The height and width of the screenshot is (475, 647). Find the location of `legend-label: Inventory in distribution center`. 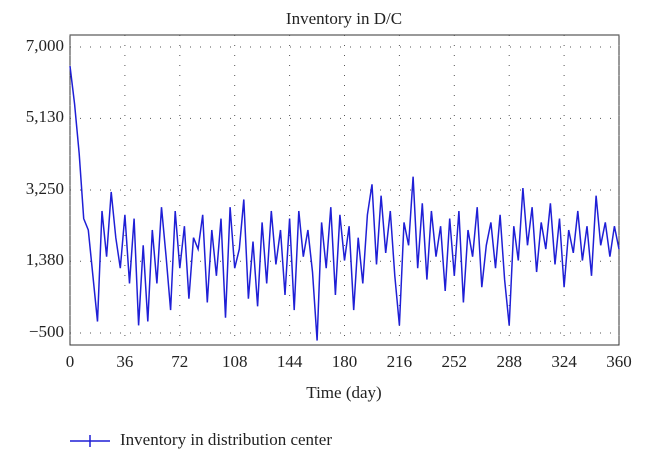

legend-label: Inventory in distribution center is located at coordinates (226, 439).